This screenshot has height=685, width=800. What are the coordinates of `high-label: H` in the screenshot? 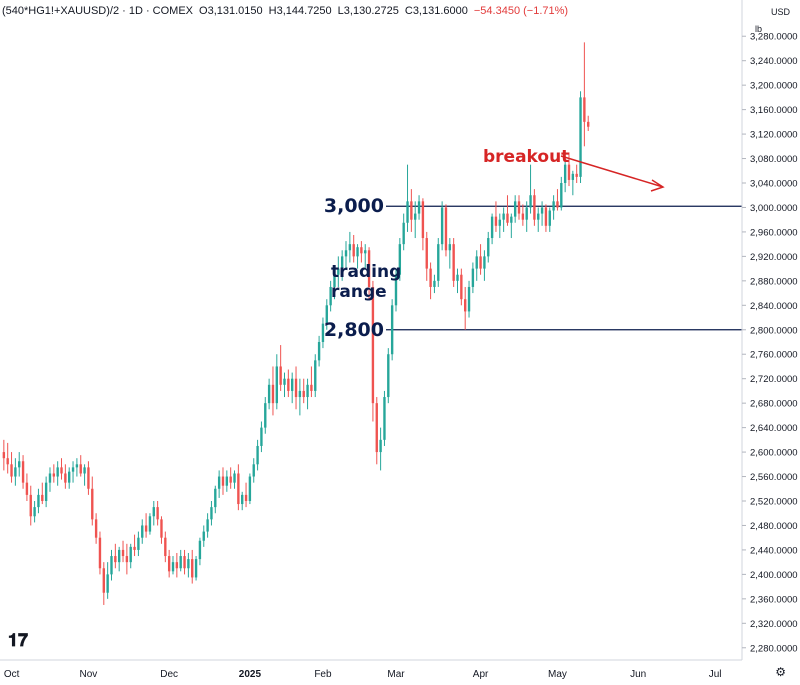 It's located at (272, 11).